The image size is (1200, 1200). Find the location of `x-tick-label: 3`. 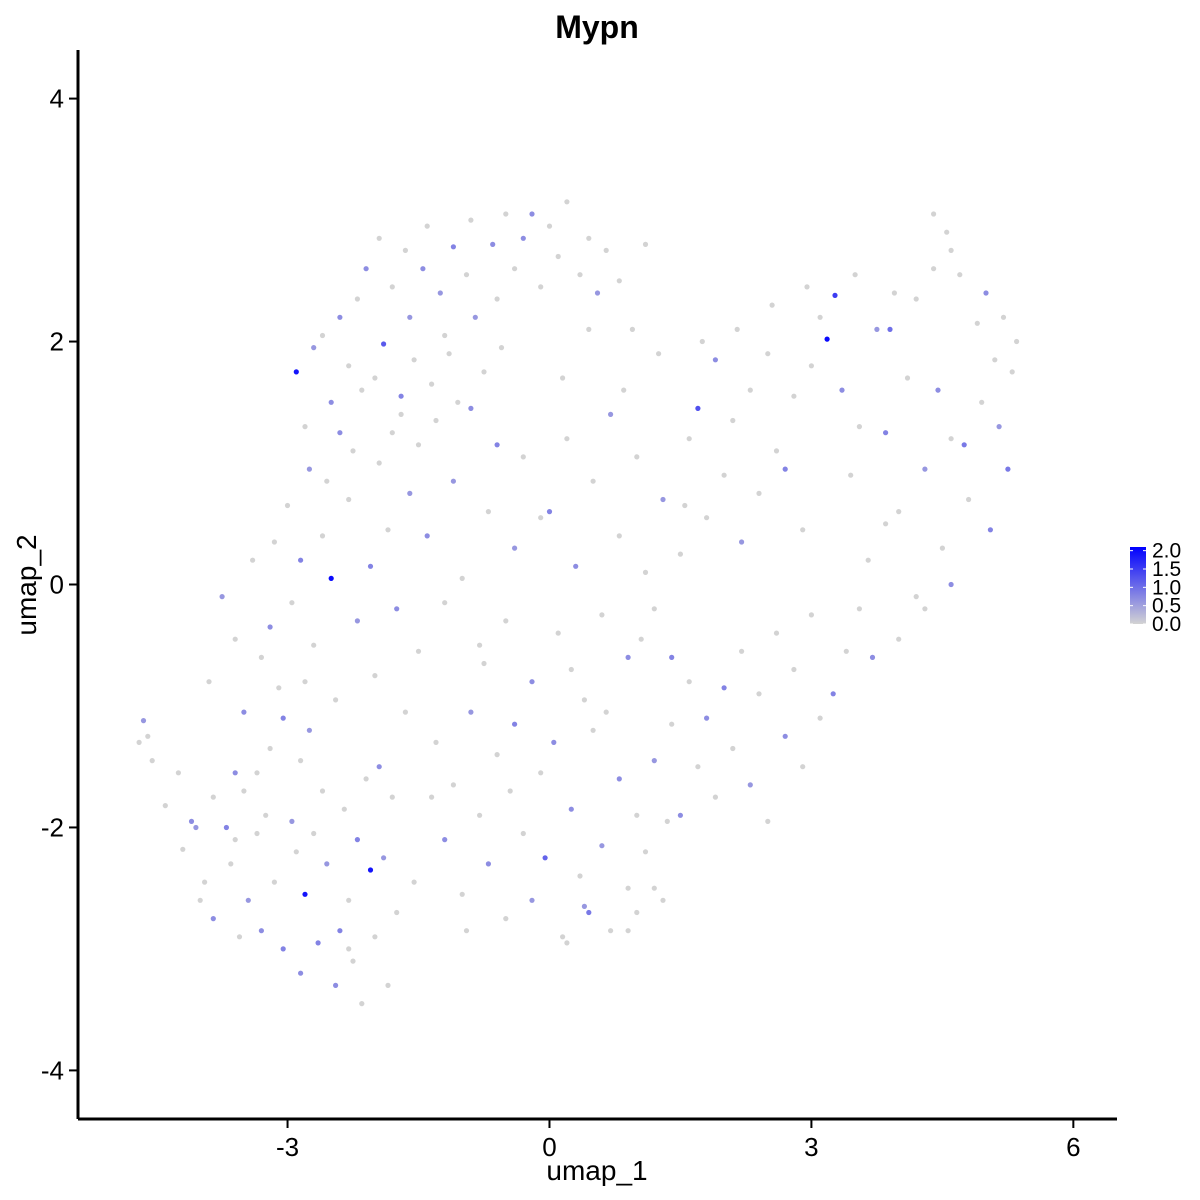

x-tick-label: 3 is located at coordinates (811, 1147).